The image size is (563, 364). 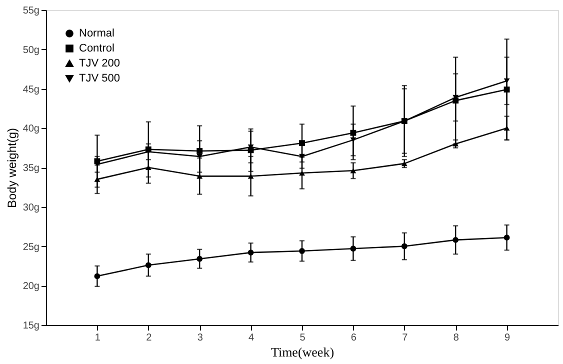 What do you see at coordinates (149, 338) in the screenshot?
I see `x-tick-label: 2` at bounding box center [149, 338].